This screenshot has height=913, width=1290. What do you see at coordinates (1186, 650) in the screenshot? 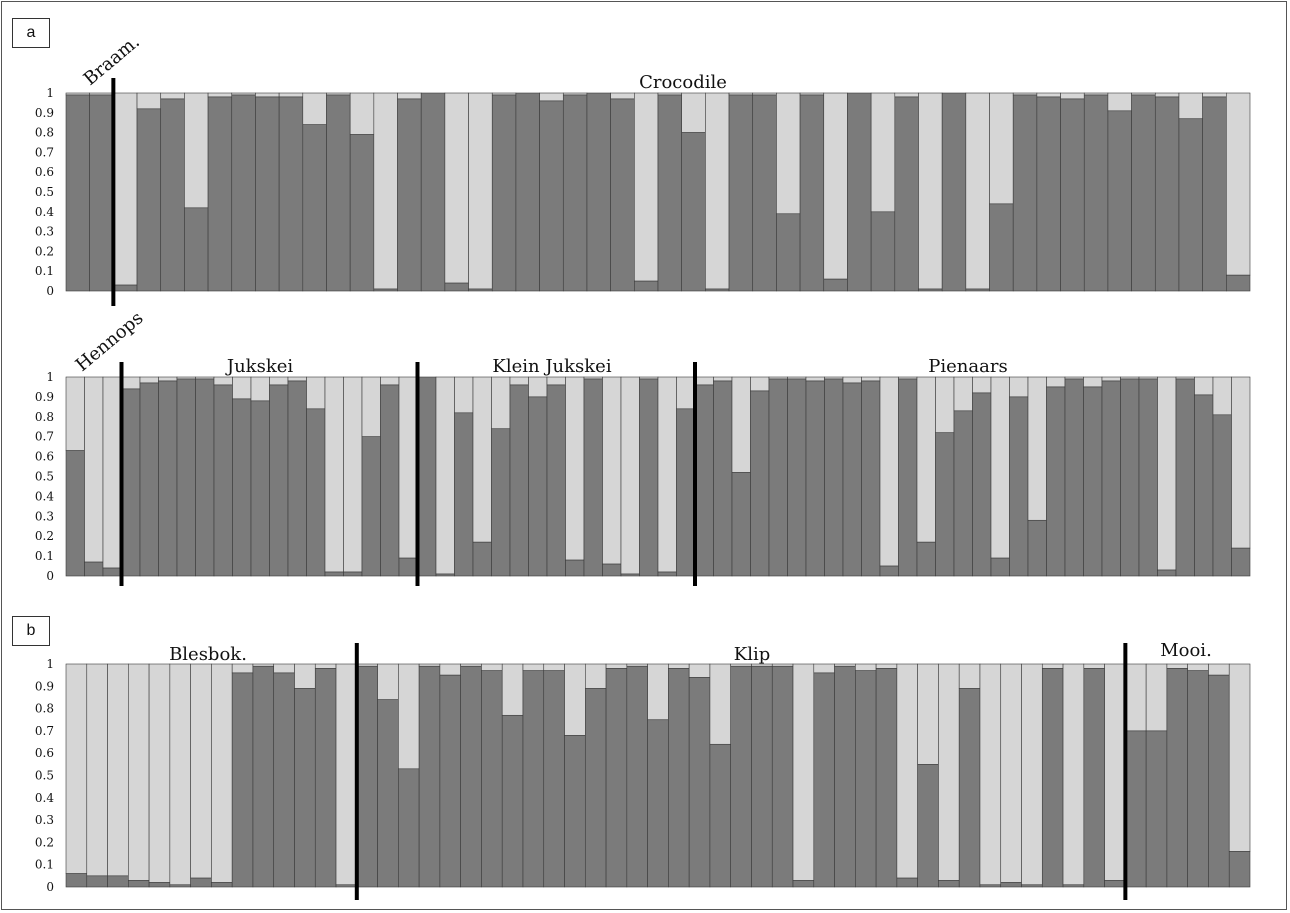
I see `group-label: Mooi.` at bounding box center [1186, 650].